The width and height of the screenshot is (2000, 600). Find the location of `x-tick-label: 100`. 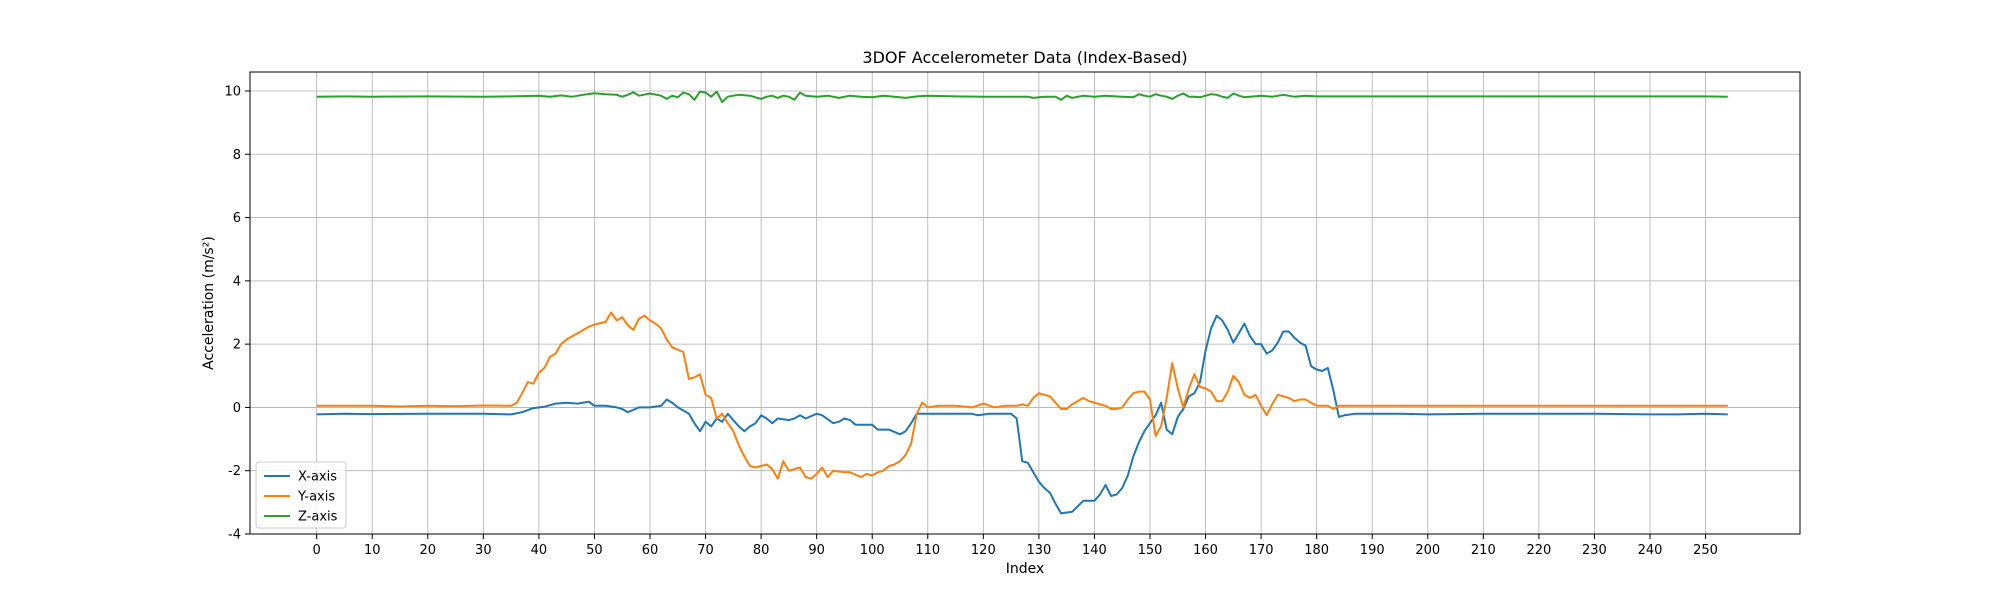

x-tick-label: 100 is located at coordinates (872, 550).